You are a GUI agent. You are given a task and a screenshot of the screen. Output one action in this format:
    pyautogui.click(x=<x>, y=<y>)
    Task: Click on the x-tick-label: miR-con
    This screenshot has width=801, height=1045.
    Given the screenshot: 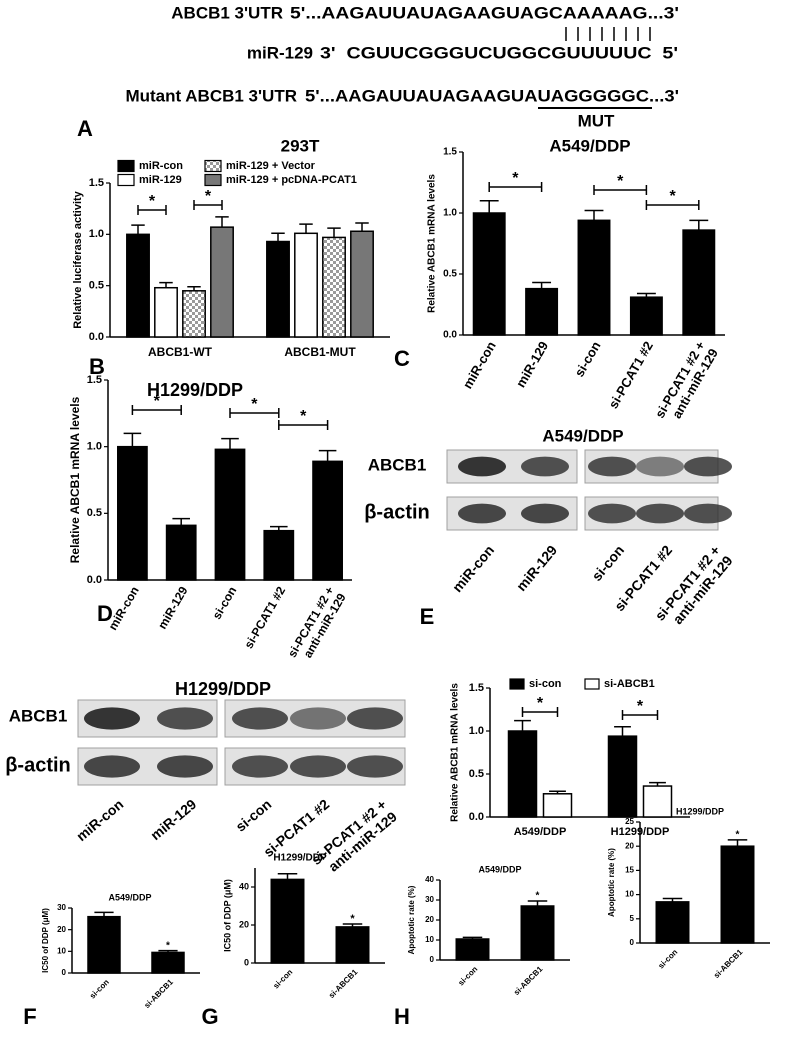 What is the action you would take?
    pyautogui.click(x=479, y=365)
    